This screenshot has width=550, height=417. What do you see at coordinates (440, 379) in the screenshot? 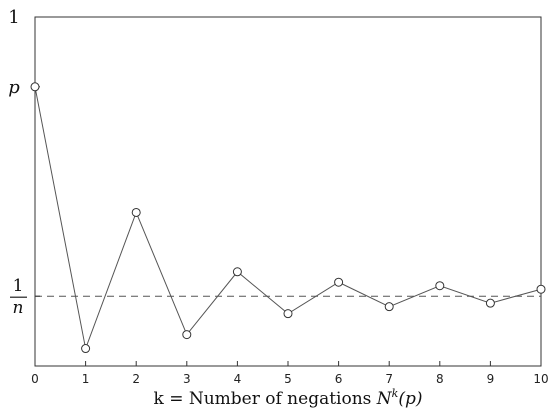
I see `x-tick-label: 8` at bounding box center [440, 379].